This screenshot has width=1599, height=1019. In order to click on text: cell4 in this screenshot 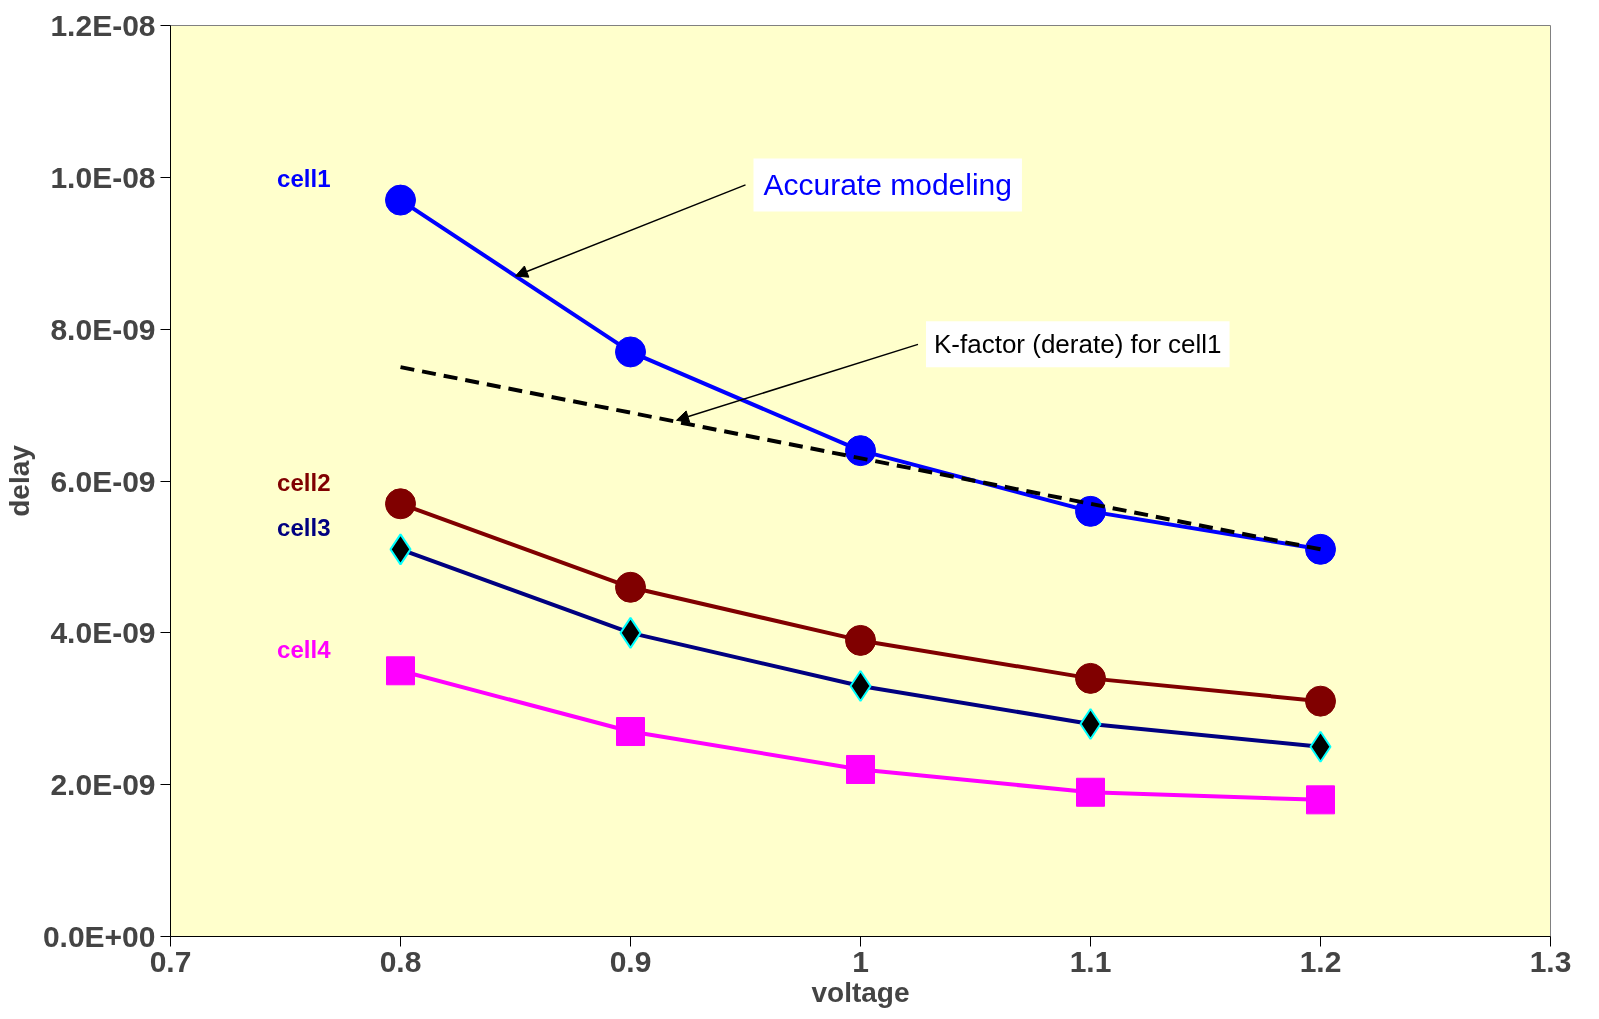, I will do `click(304, 649)`.